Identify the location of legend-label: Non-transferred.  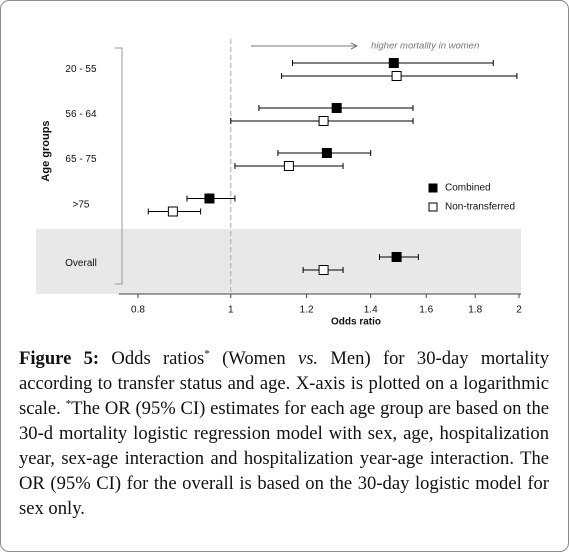
(480, 207).